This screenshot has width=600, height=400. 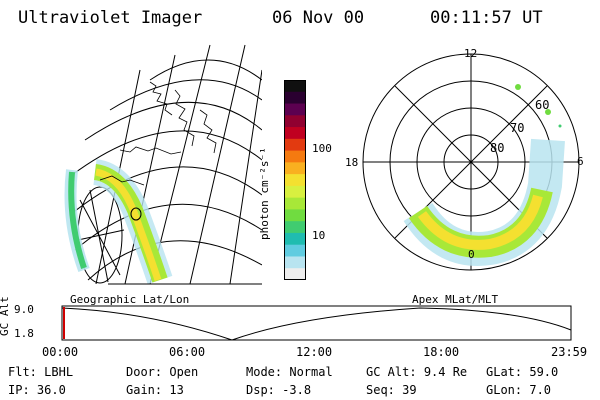 What do you see at coordinates (40, 372) in the screenshot?
I see `info-flt: Flt: LBHL` at bounding box center [40, 372].